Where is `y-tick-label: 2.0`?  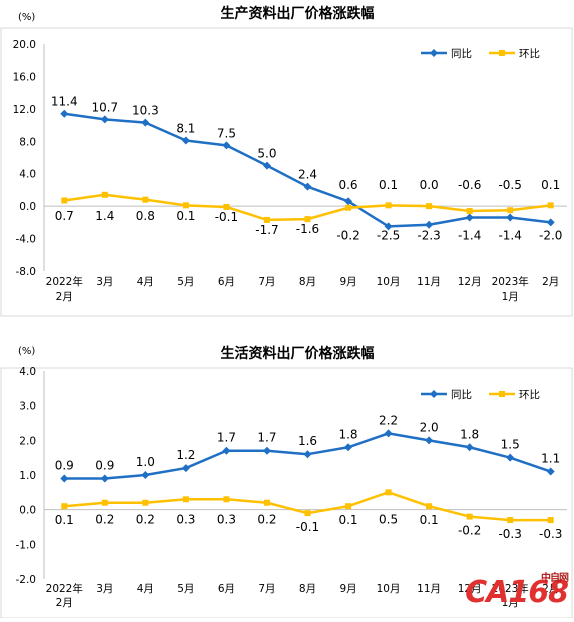 y-tick-label: 2.0 is located at coordinates (27, 441).